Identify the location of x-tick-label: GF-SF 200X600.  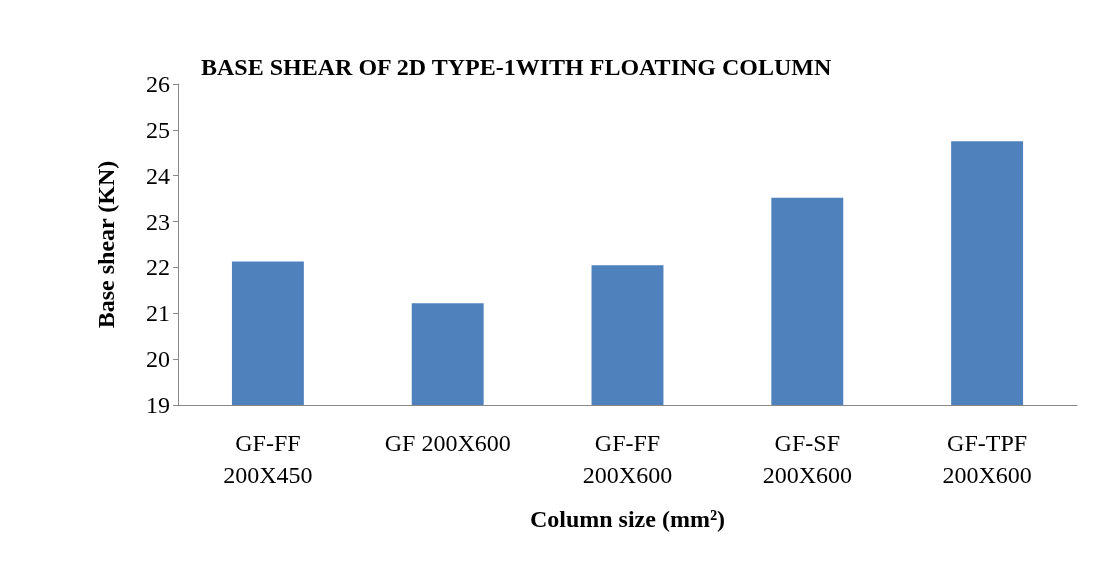
(807, 459).